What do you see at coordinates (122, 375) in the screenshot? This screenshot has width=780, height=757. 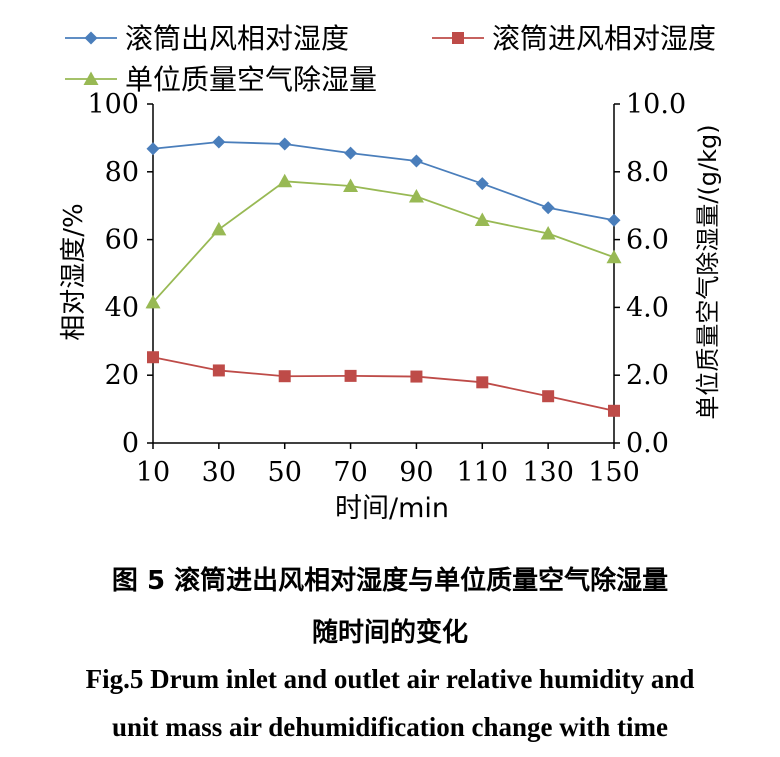 I see `y-left-tick-label: 20` at bounding box center [122, 375].